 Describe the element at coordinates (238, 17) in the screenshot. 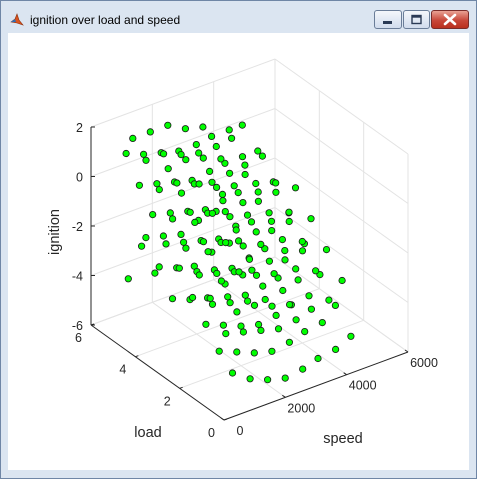

I see `title-bar: ignition over load and speed` at that location.